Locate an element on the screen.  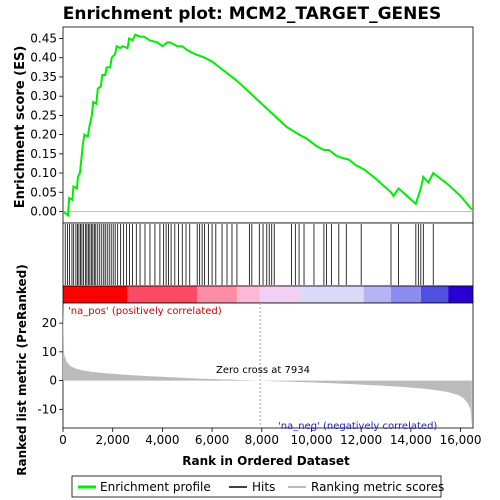
x-tick-label: 0 is located at coordinates (63, 440).